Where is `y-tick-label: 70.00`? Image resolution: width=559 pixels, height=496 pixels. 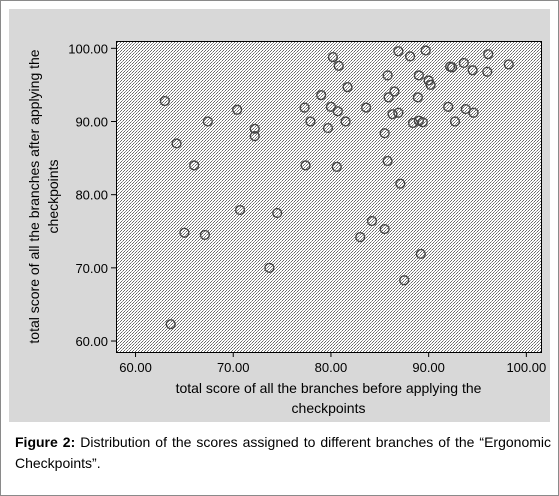
y-tick-label: 70.00 is located at coordinates (91, 268).